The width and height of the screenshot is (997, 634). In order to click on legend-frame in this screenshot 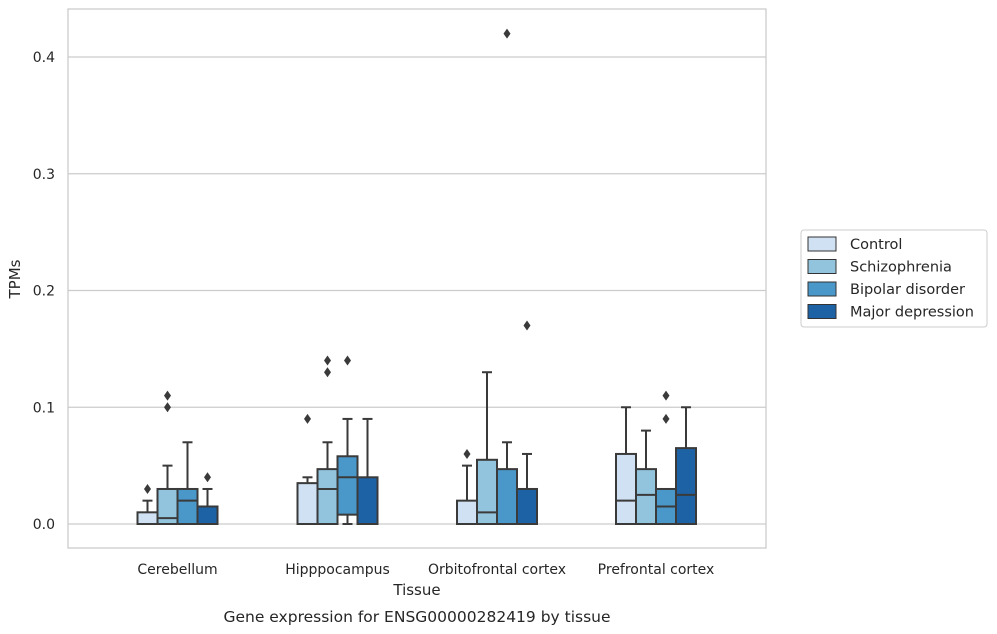, I will do `click(894, 278)`.